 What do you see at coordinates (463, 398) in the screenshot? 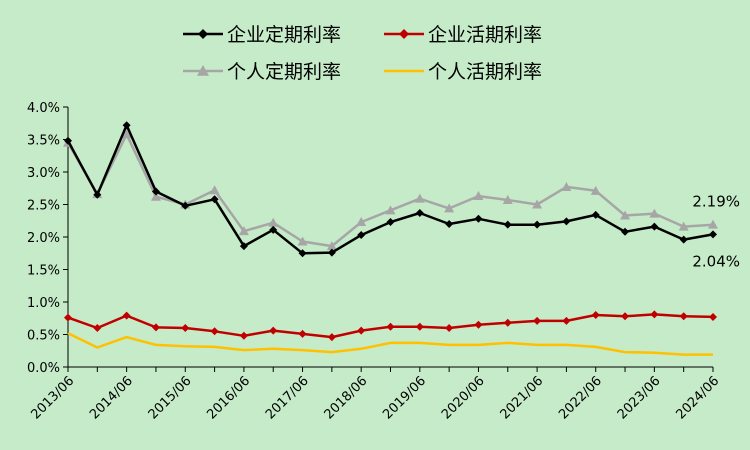
I see `x-tick-label: 2020/06` at bounding box center [463, 398].